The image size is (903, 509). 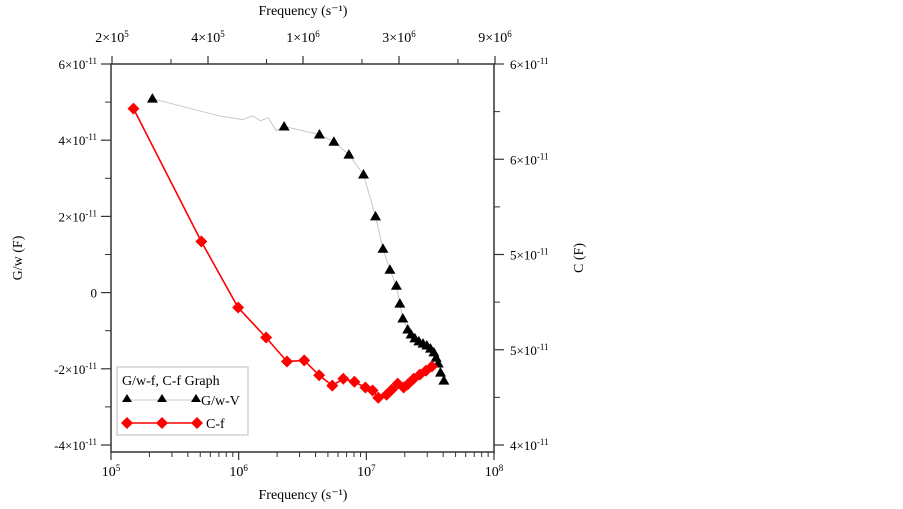 I want to click on legend-entry-gw: G/w-V, so click(x=181, y=401).